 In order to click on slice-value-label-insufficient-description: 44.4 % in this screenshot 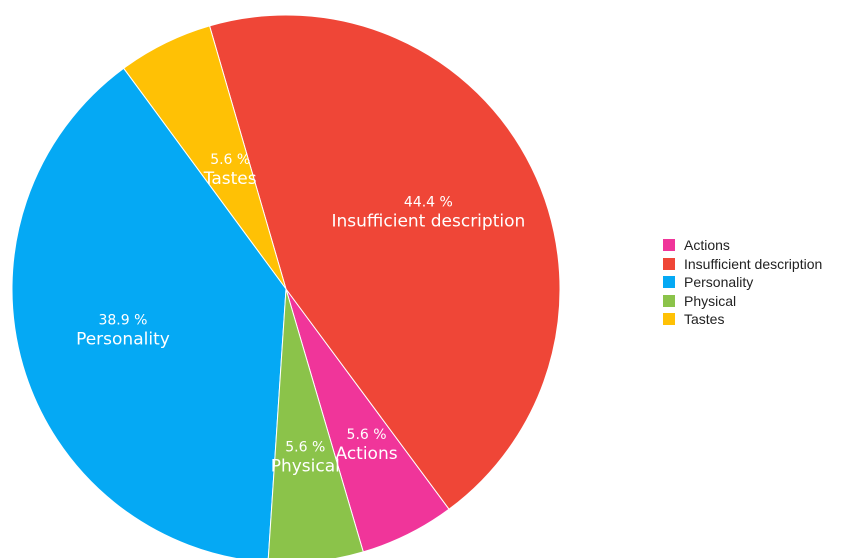, I will do `click(428, 202)`.